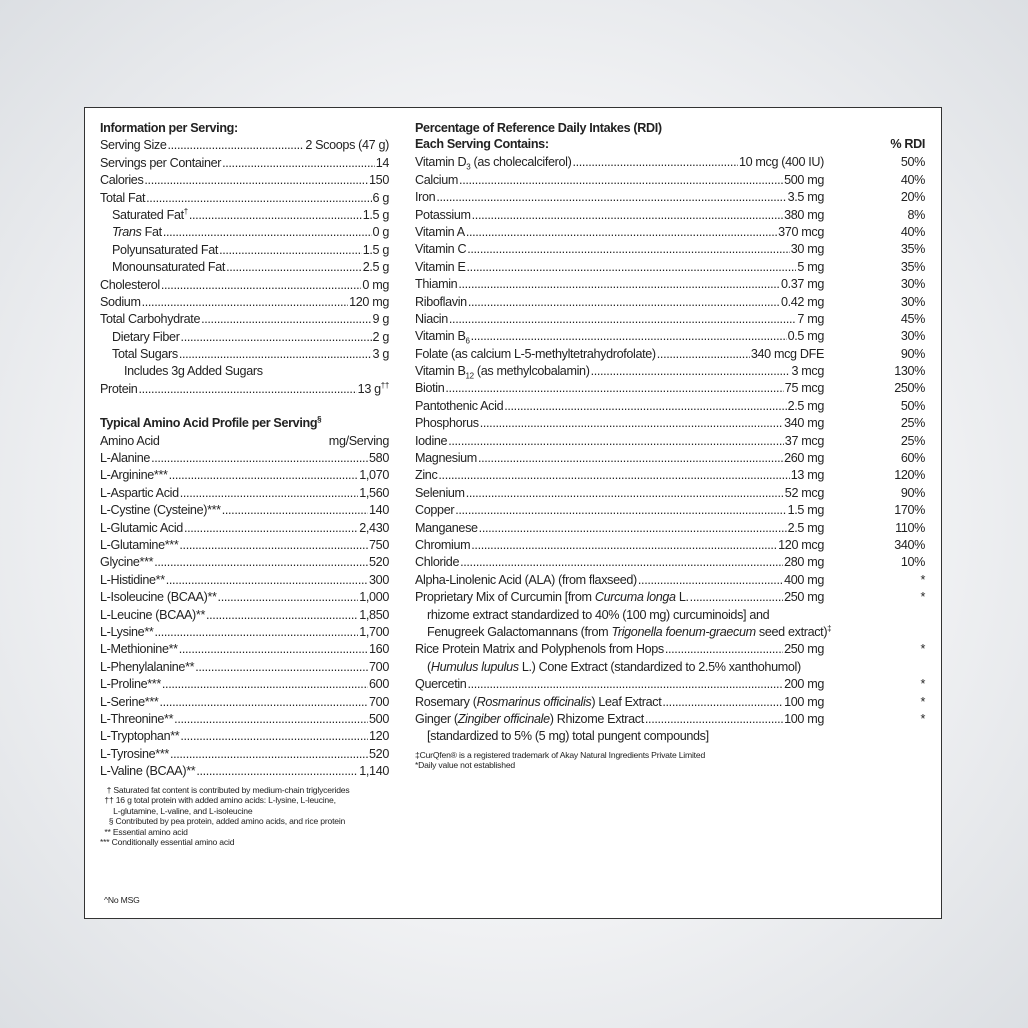 The width and height of the screenshot is (1028, 1028). What do you see at coordinates (804, 718) in the screenshot?
I see `nutrient-amount: 100 mg` at bounding box center [804, 718].